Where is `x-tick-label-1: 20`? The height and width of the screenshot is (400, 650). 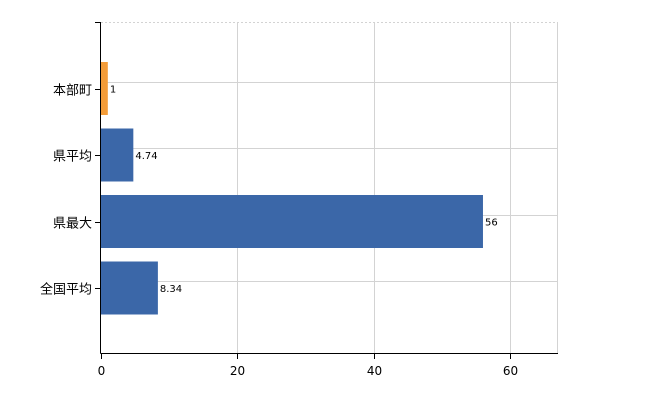
x-tick-label-1: 20 is located at coordinates (237, 371).